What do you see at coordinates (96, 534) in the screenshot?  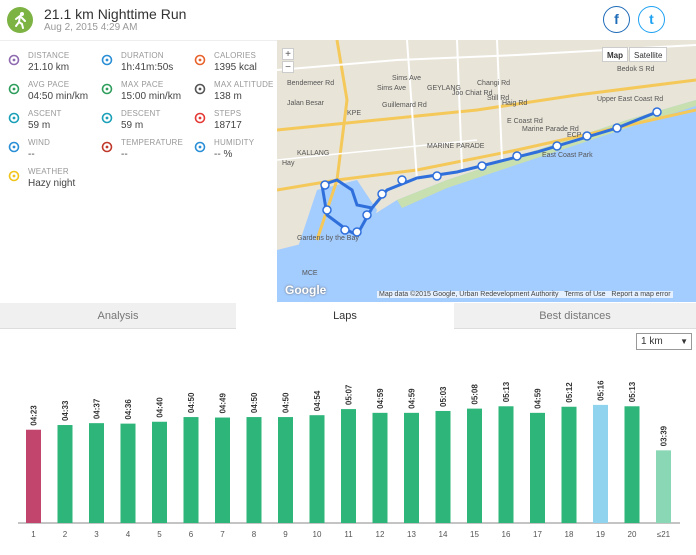 I see `lap-tick-label: 3` at bounding box center [96, 534].